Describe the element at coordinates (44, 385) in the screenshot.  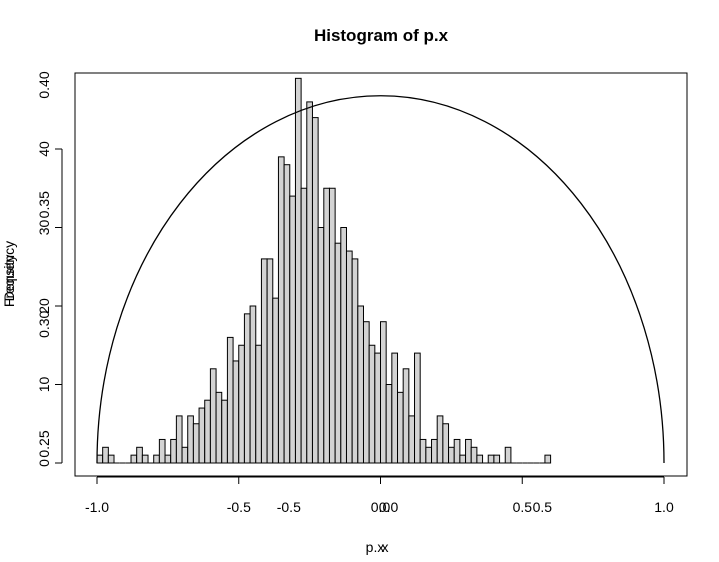
I see `y-tick-label: 10` at that location.